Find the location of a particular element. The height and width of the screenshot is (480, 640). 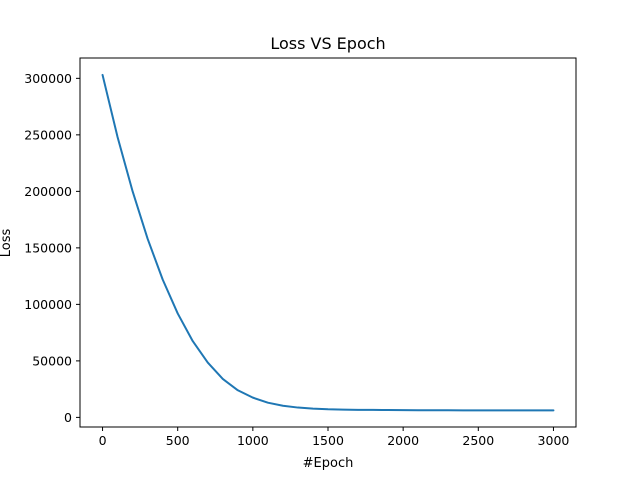

y-tick-label: 0 is located at coordinates (68, 417).